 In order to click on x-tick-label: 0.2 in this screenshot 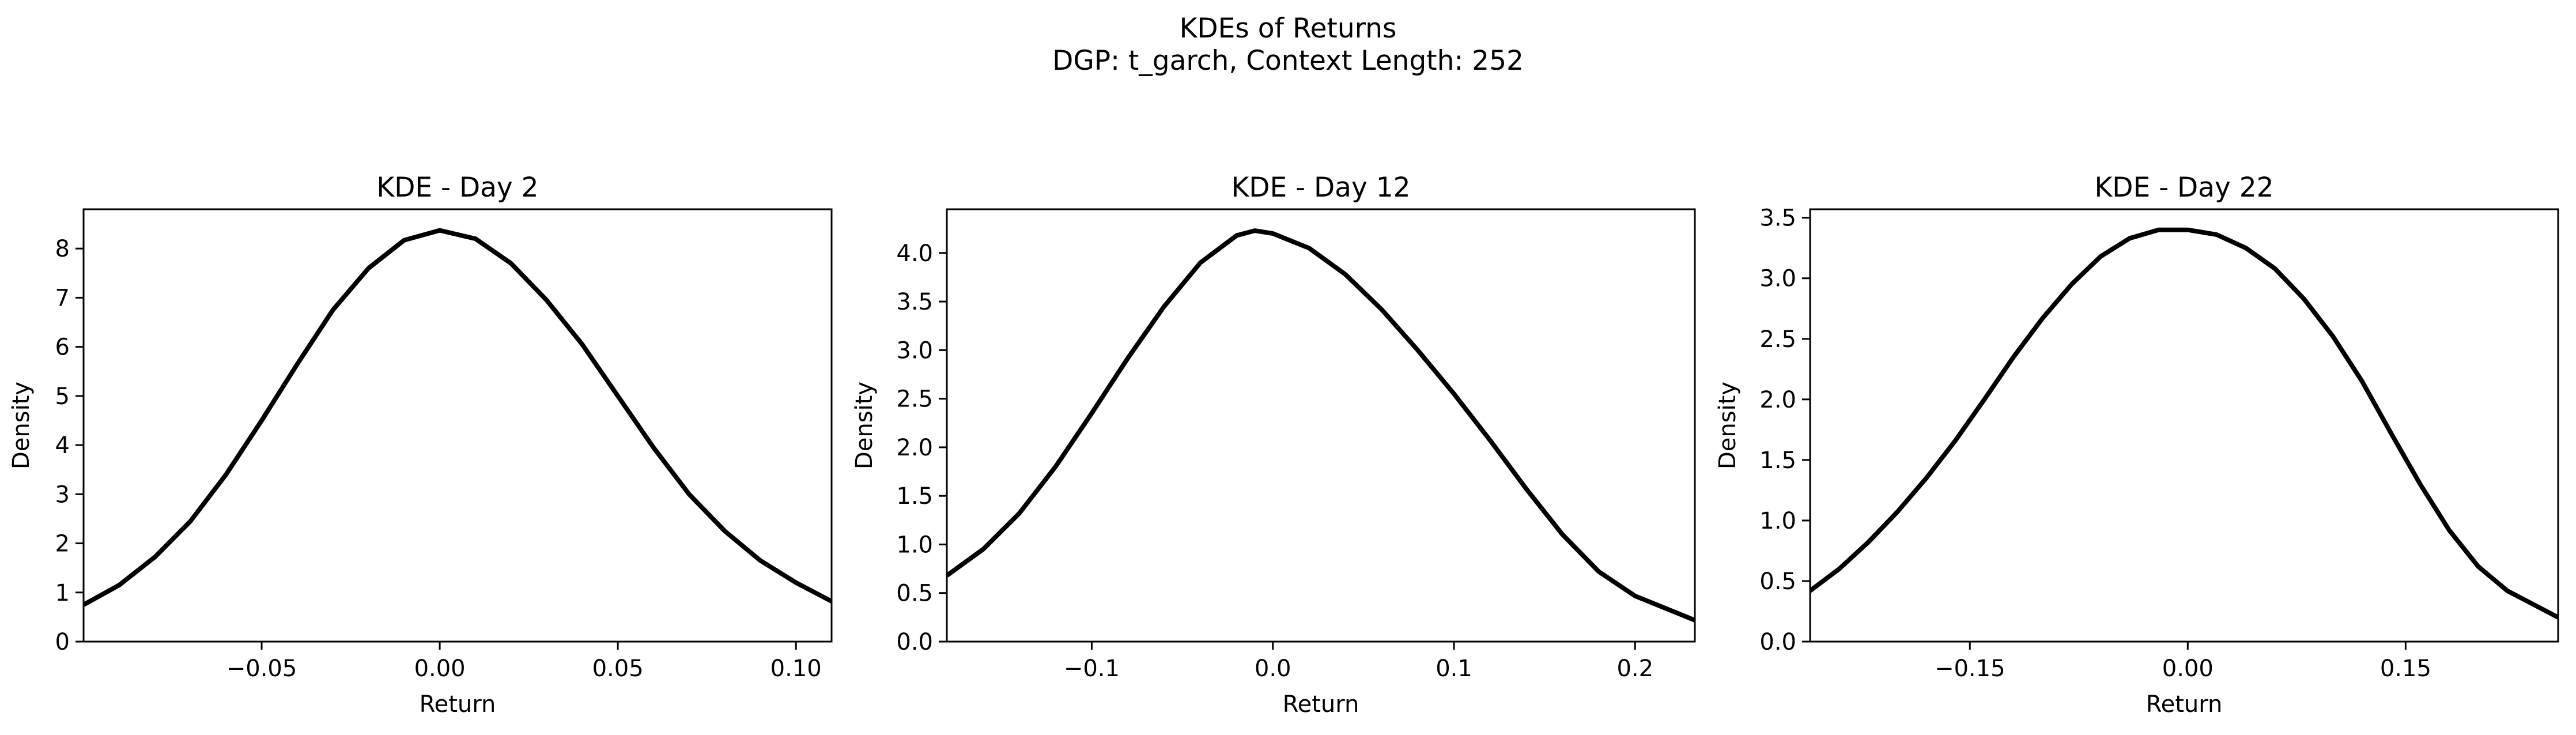, I will do `click(1635, 668)`.